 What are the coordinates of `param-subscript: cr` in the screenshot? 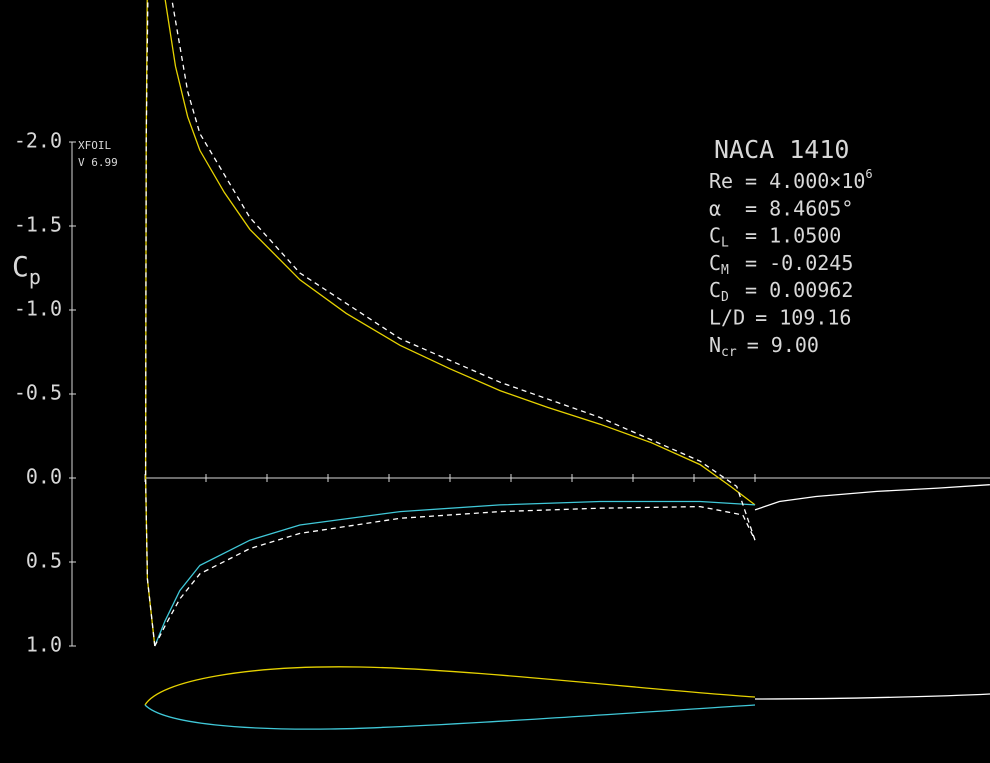 It's located at (729, 351).